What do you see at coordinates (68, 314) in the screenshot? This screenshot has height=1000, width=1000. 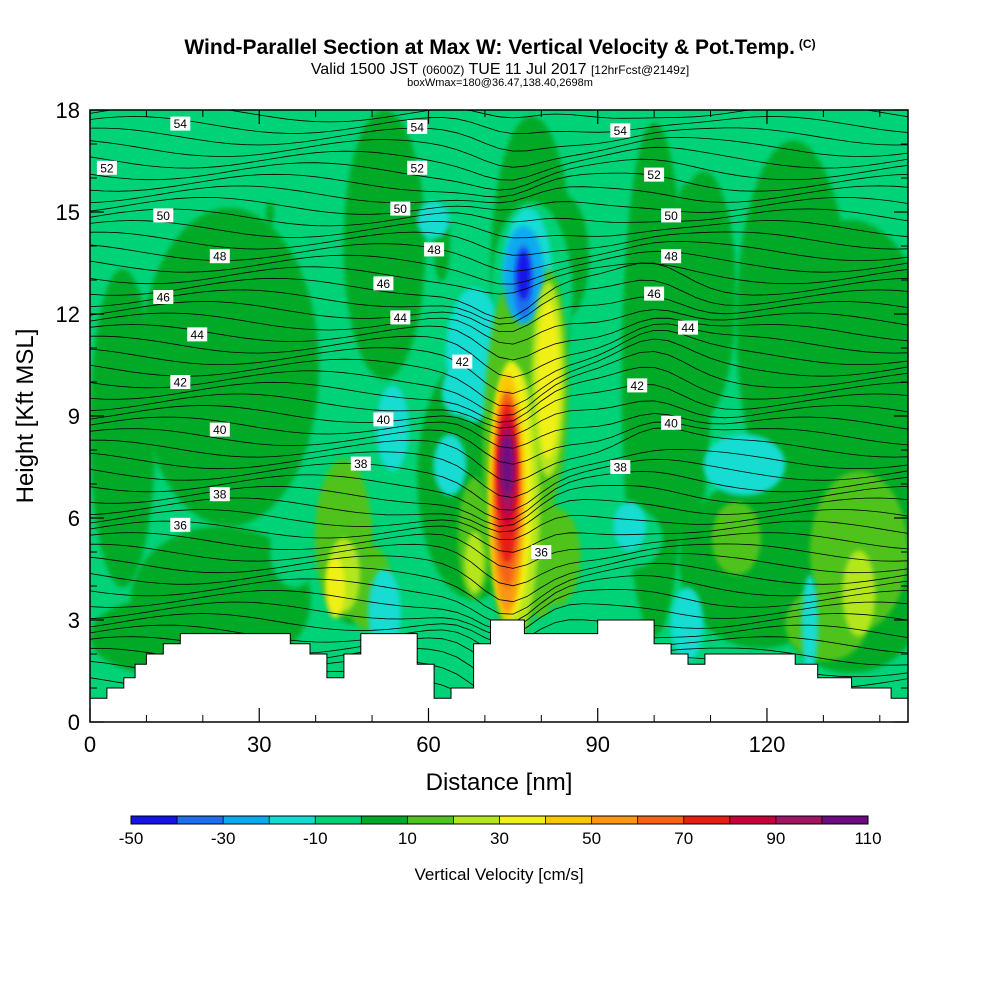 I see `y-tick-label: 12` at bounding box center [68, 314].